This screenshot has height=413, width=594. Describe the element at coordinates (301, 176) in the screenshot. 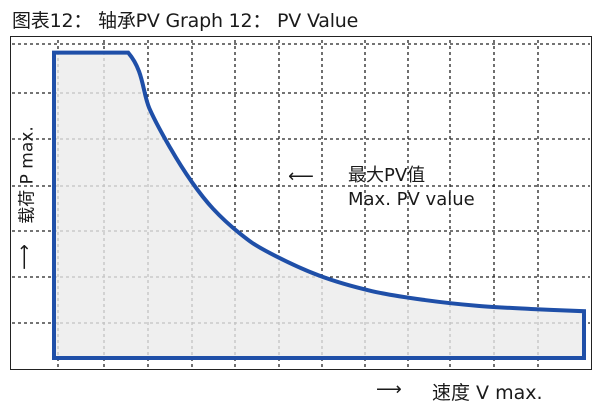

I see `annotation-arrow-icon: ⟵` at that location.